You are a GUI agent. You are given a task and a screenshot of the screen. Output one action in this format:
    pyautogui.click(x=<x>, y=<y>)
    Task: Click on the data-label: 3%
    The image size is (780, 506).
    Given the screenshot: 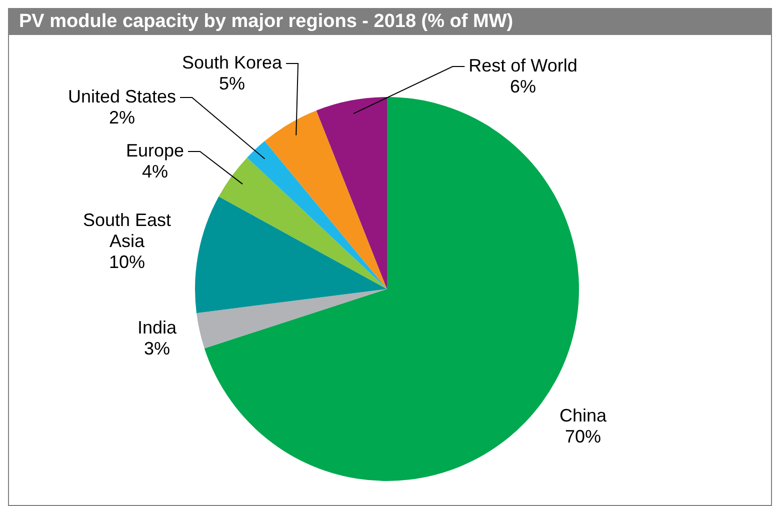 What is the action you would take?
    pyautogui.click(x=157, y=348)
    